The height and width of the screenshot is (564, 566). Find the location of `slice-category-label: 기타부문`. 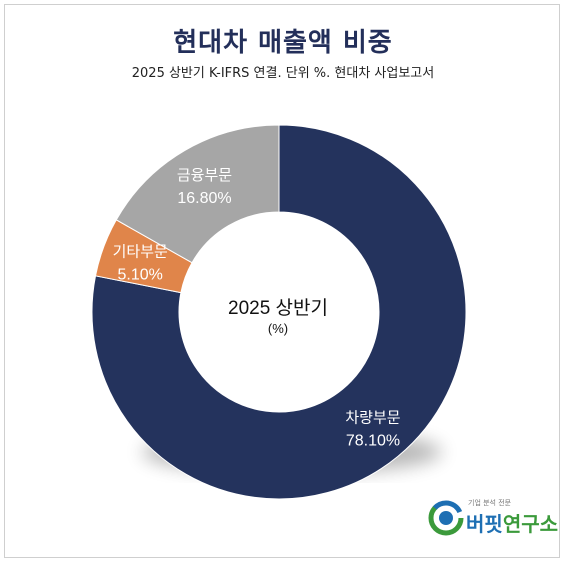

slice-category-label: 기타부문 is located at coordinates (140, 252).